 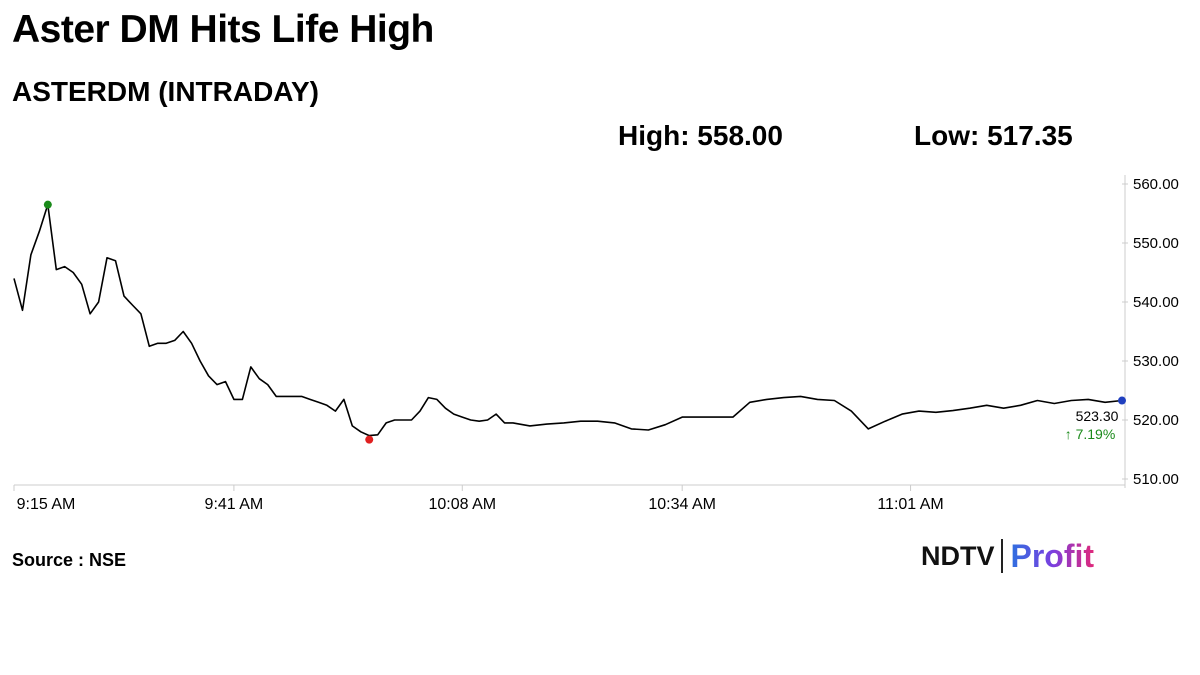 I want to click on low-value: Low: 517.35, so click(x=993, y=135).